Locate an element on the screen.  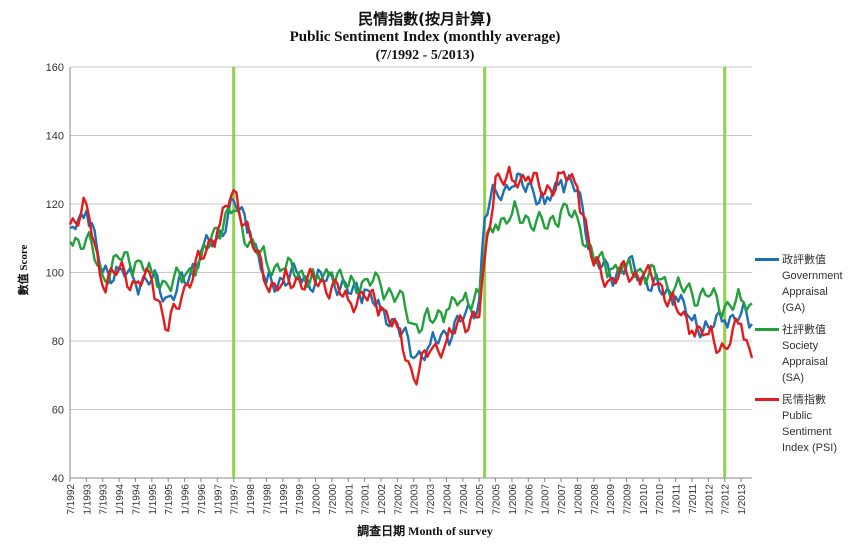
chart-title: 民情指數(按月計算) is located at coordinates (425, 19).